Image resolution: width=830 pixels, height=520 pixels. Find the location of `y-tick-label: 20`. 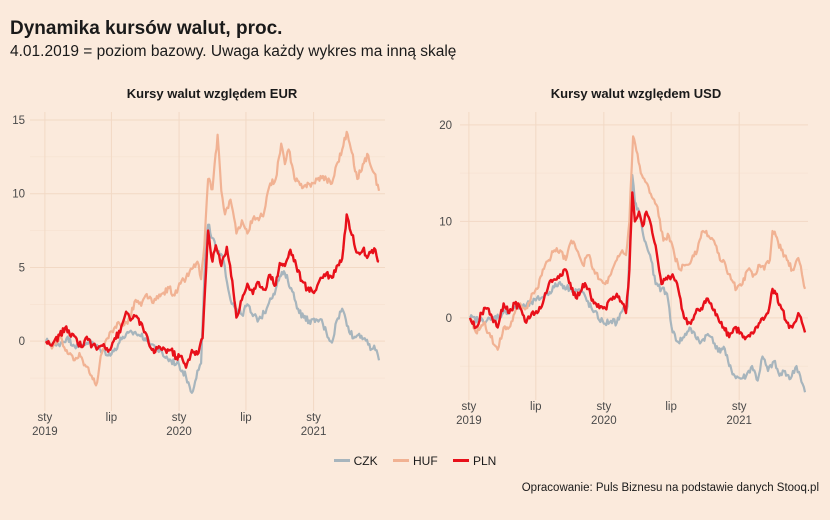

y-tick-label: 20 is located at coordinates (445, 126).